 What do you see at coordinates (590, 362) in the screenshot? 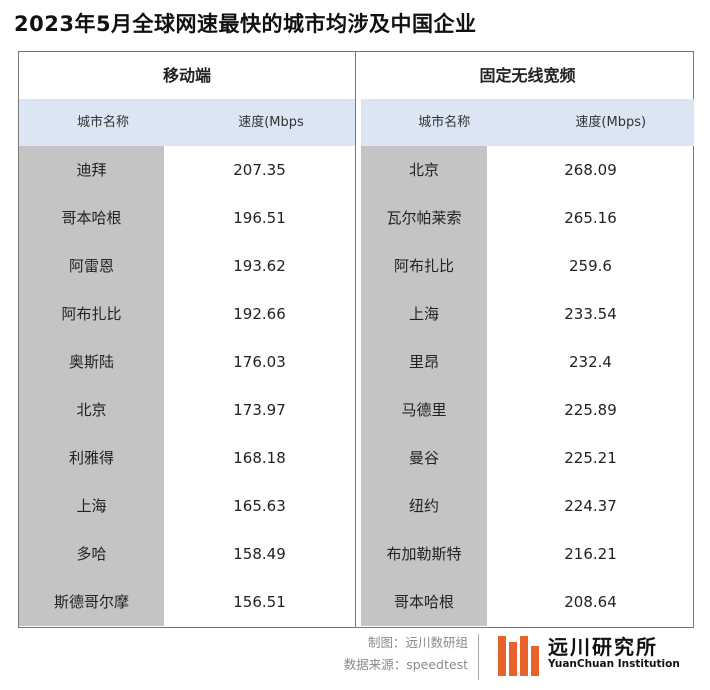
I see `fixed-speed-cell: 232.4` at bounding box center [590, 362].